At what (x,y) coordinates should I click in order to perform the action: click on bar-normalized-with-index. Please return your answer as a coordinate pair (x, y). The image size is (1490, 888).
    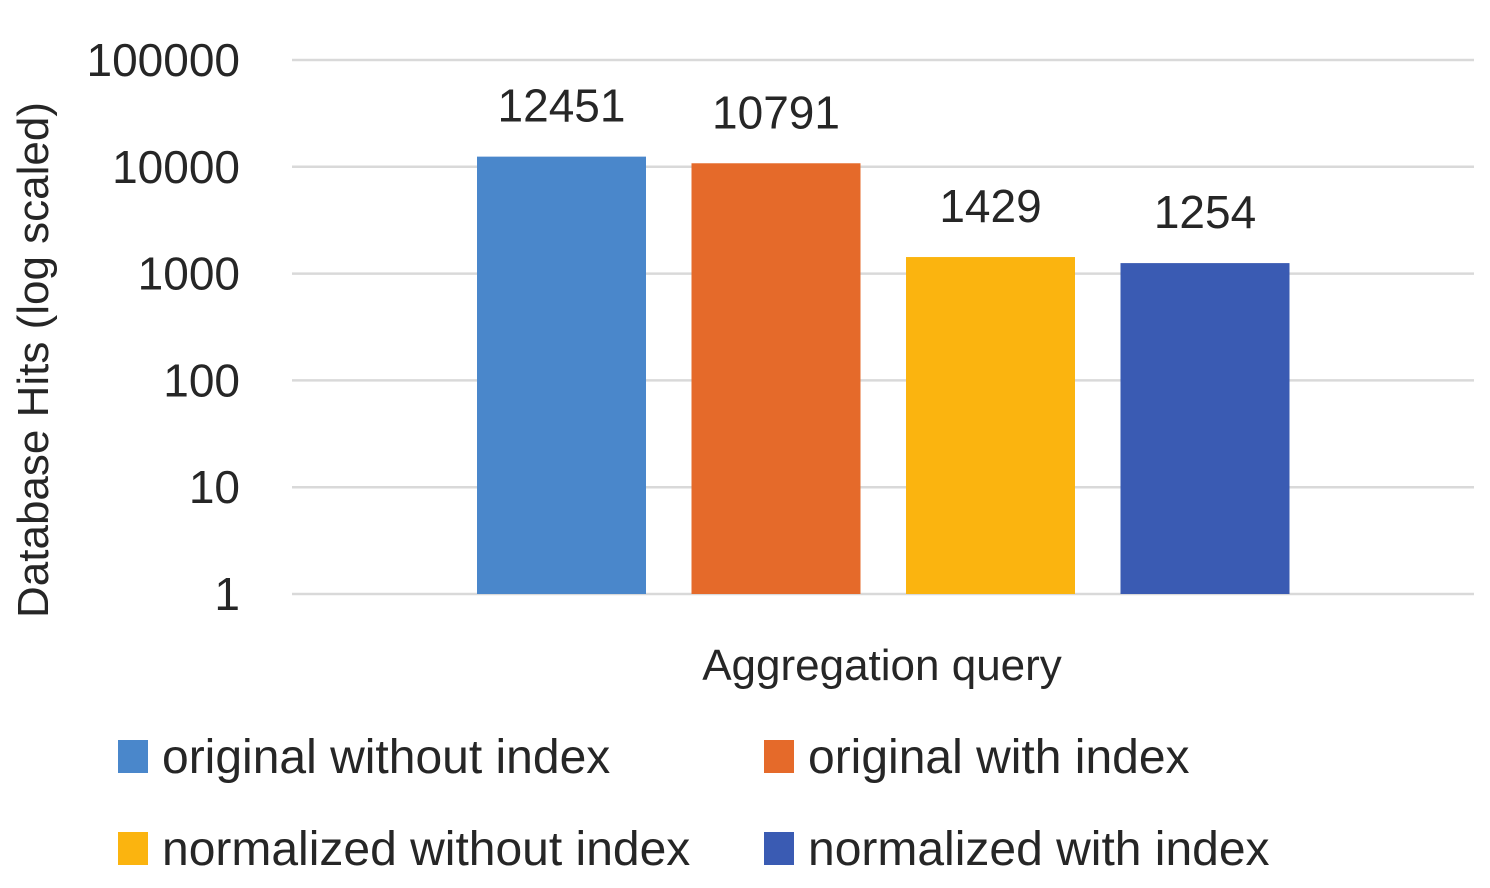
    Looking at the image, I should click on (1205, 428).